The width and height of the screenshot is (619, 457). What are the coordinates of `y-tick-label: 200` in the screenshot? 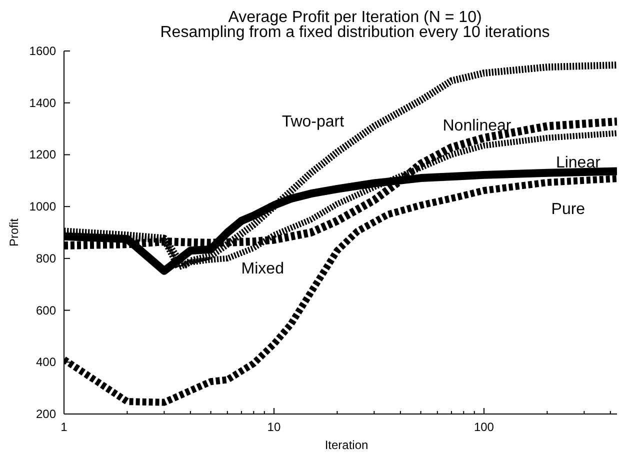 It's located at (46, 414).